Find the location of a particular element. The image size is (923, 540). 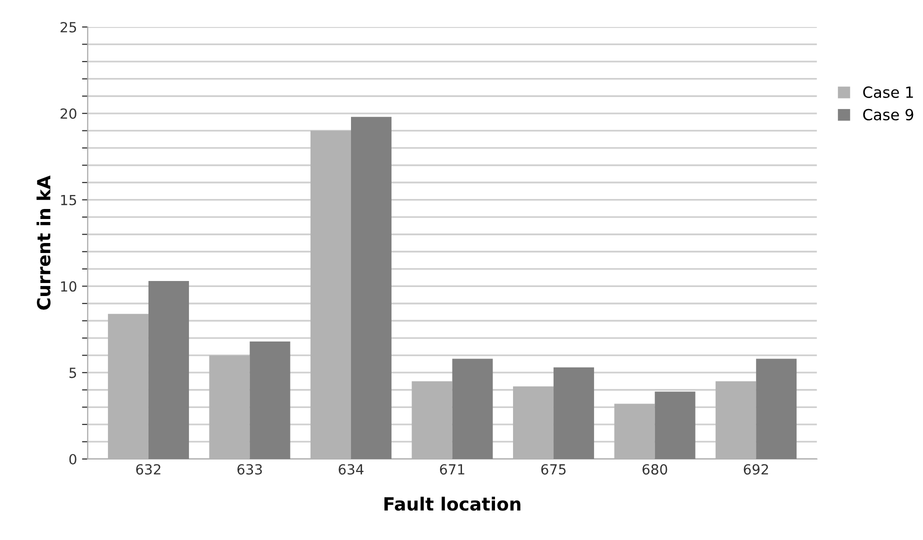

y-tick-label: 10 is located at coordinates (68, 286).